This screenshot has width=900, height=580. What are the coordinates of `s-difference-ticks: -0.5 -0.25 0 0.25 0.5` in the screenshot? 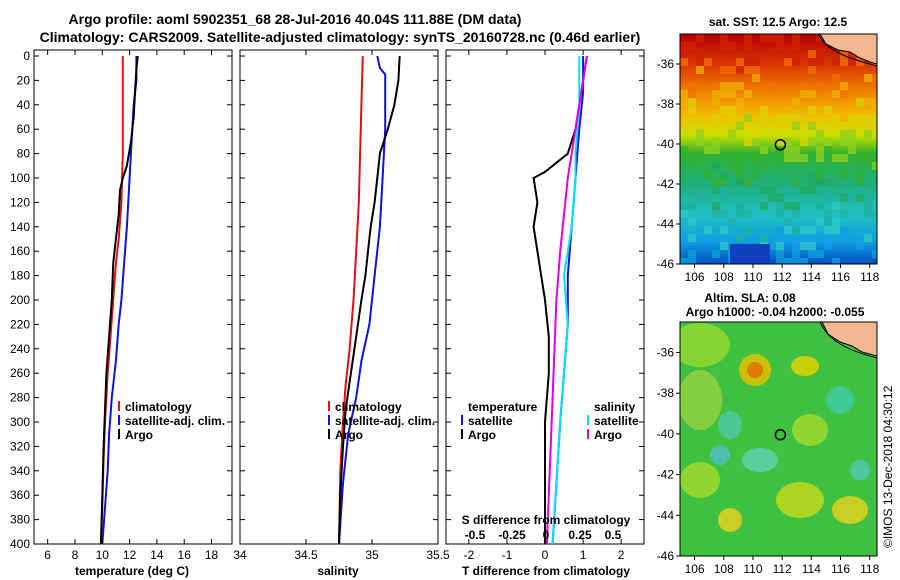 It's located at (543, 535).